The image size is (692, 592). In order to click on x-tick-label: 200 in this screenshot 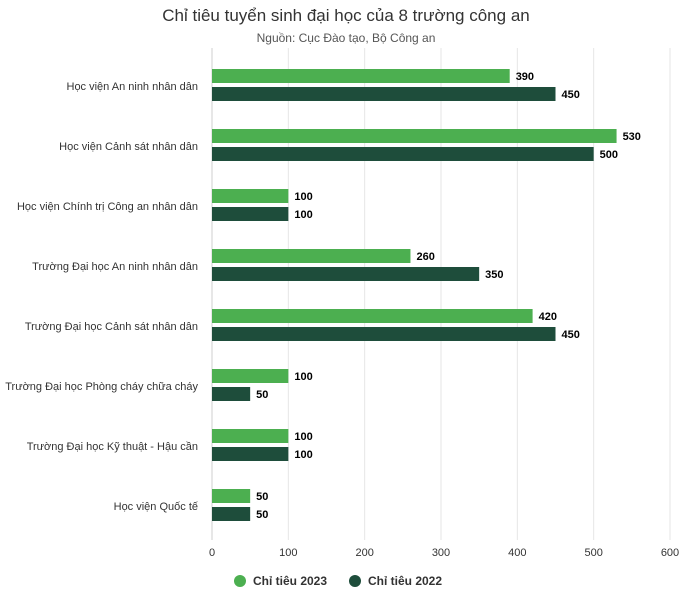, I will do `click(364, 553)`.